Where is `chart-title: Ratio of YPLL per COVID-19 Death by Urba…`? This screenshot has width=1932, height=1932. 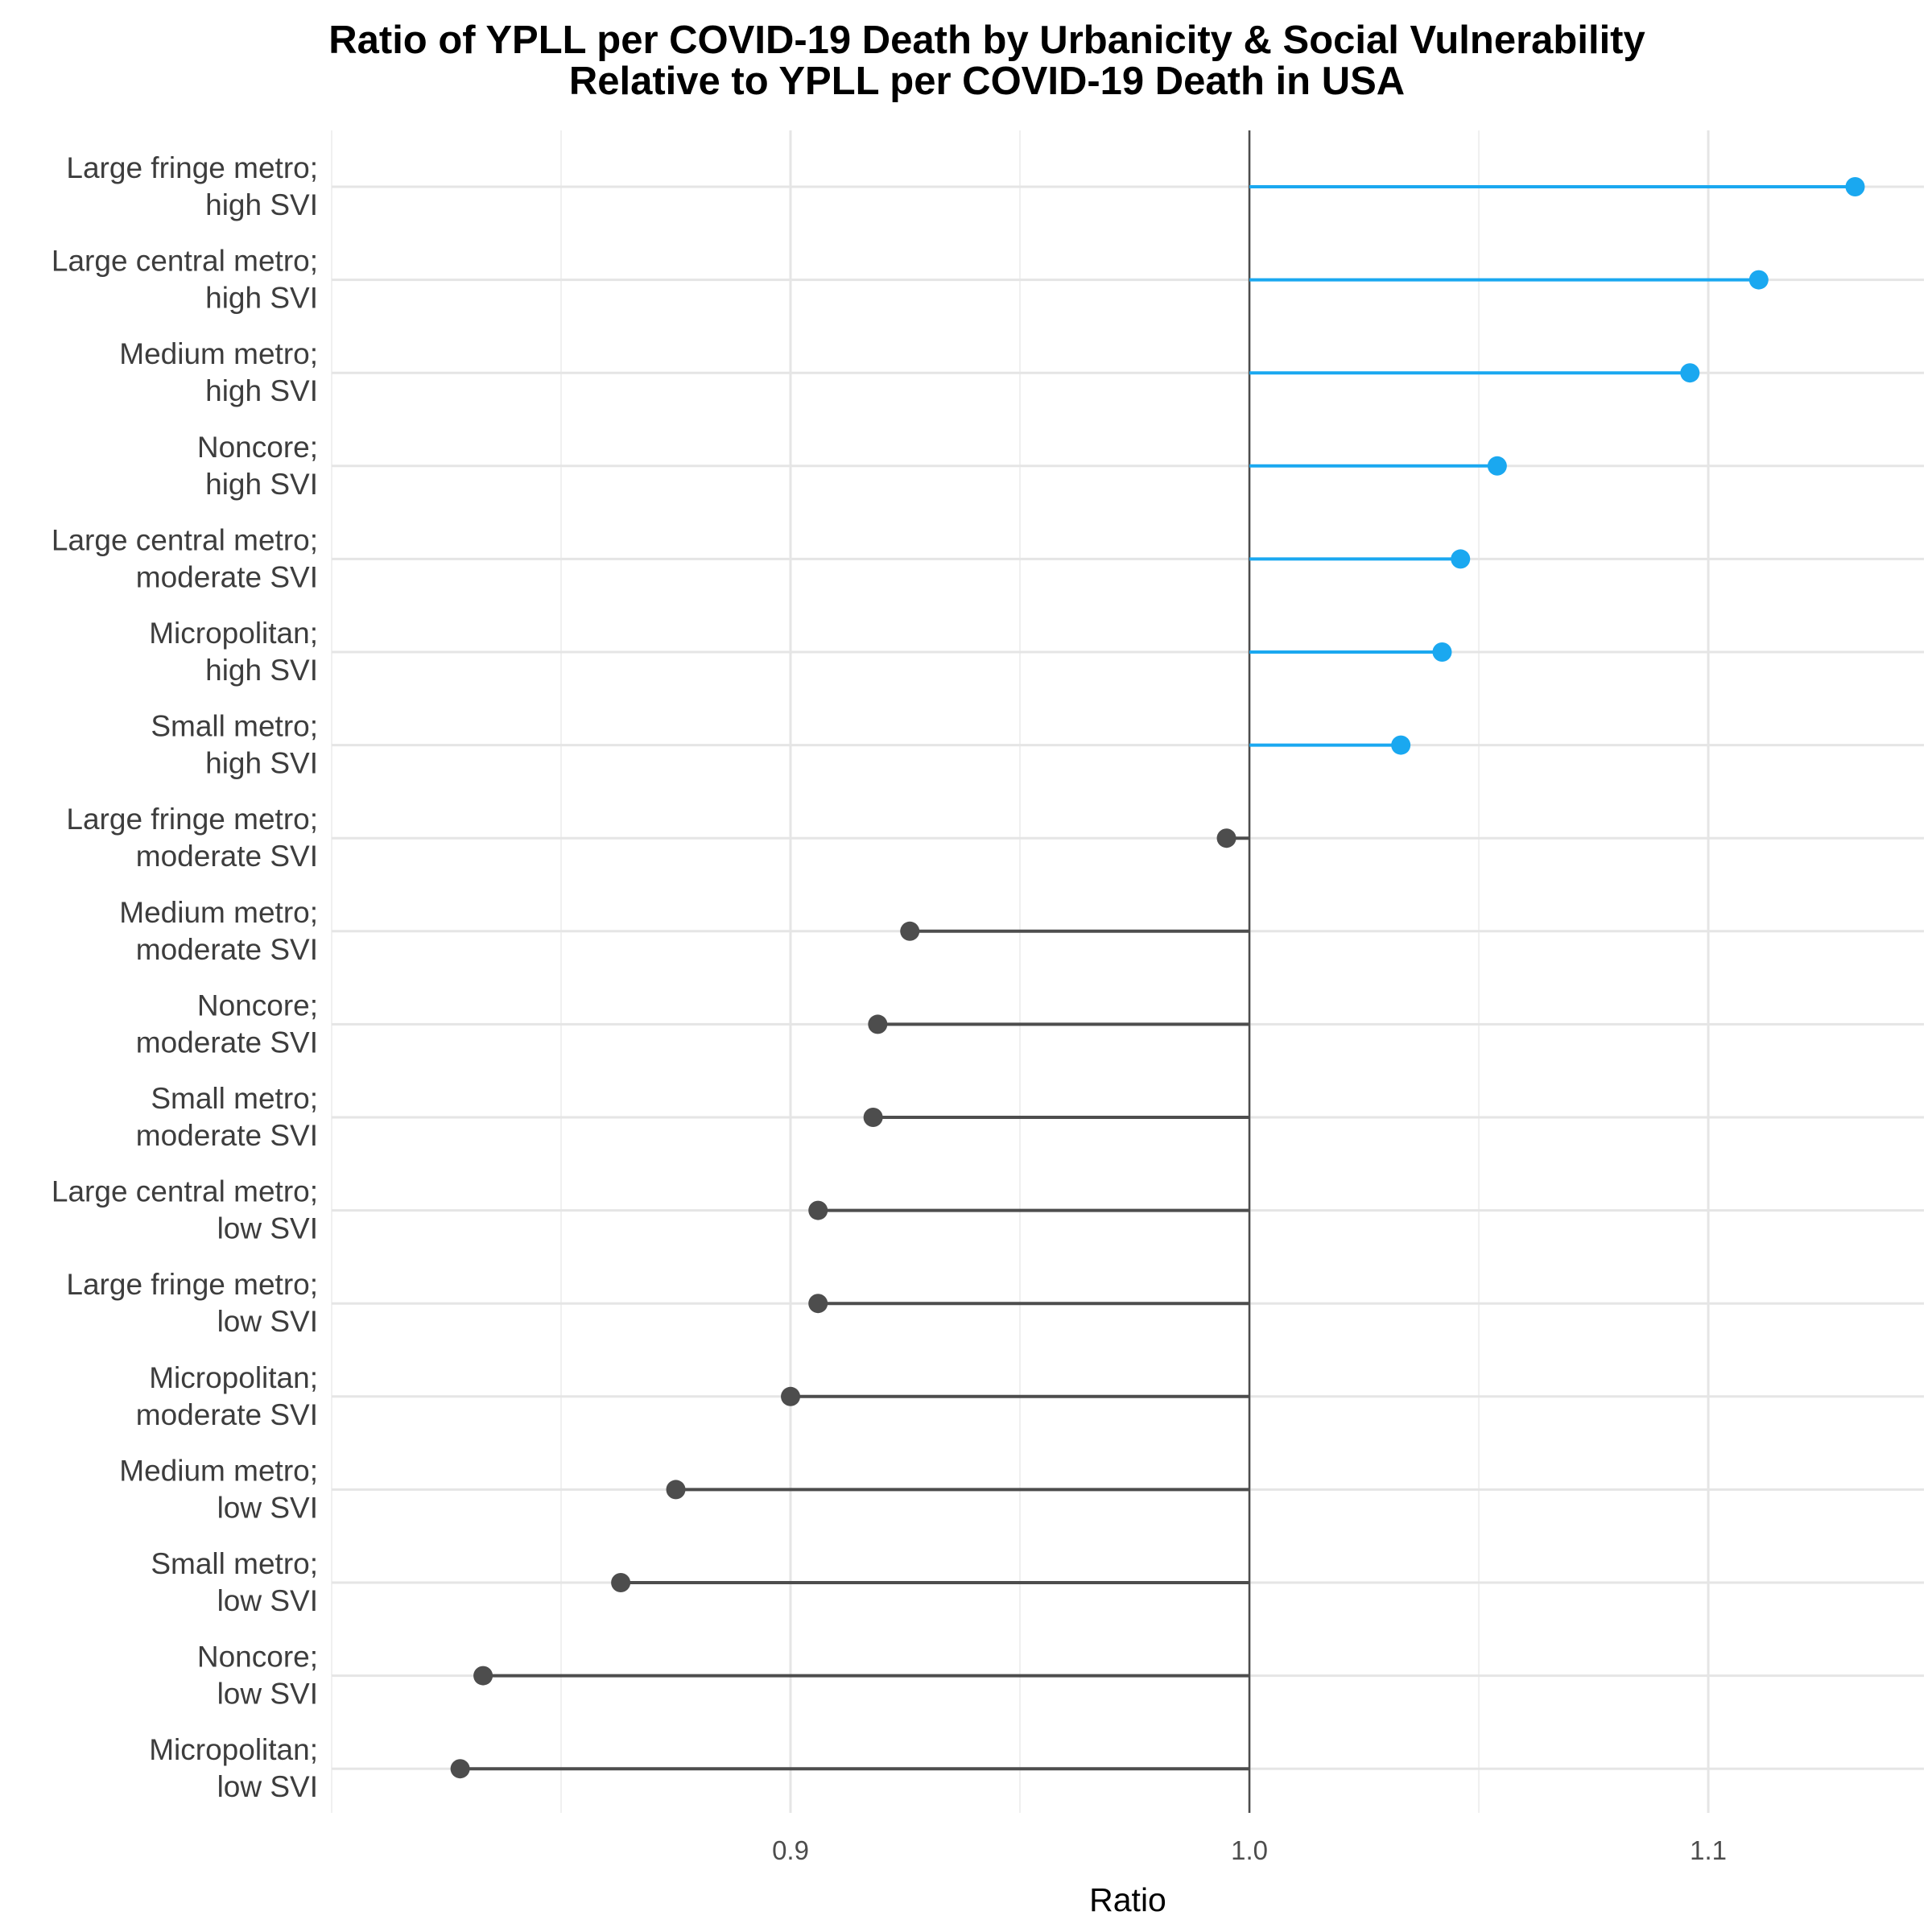 chart-title: Ratio of YPLL per COVID-19 Death by Urba… is located at coordinates (986, 61).